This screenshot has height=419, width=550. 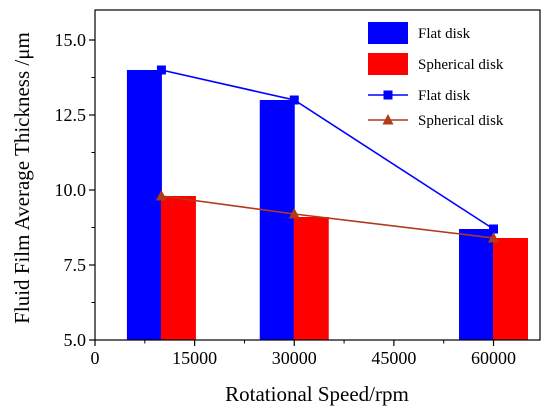 What do you see at coordinates (493, 358) in the screenshot?
I see `x-tick-label-4: 60000` at bounding box center [493, 358].